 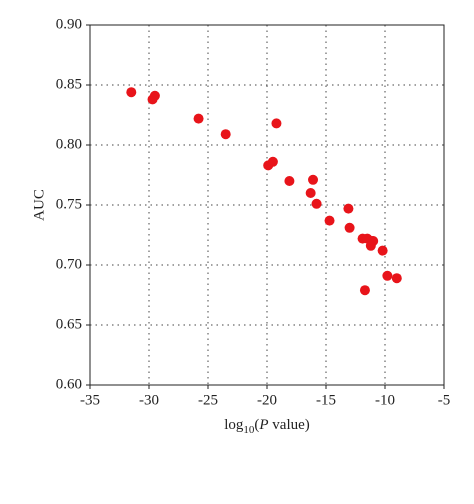 I want to click on y-tick-label: 0.75, so click(x=69, y=204).